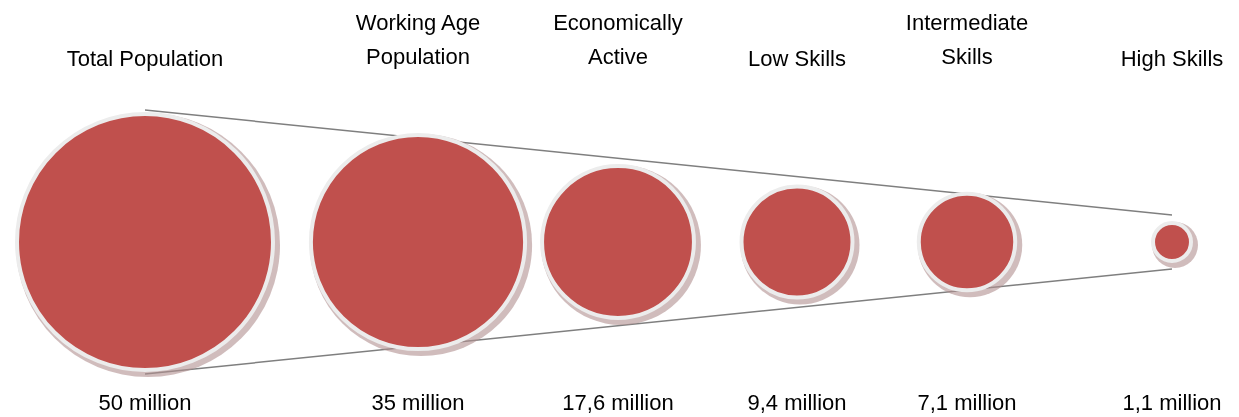 The image size is (1239, 417). Describe the element at coordinates (1172, 58) in the screenshot. I see `category-label: High Skills` at that location.